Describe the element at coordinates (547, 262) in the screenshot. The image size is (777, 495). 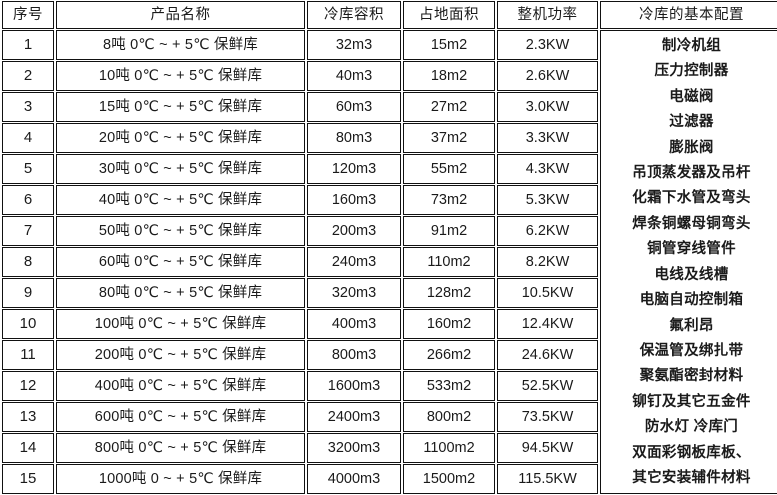
I see `cell-power: 8.2KW` at that location.